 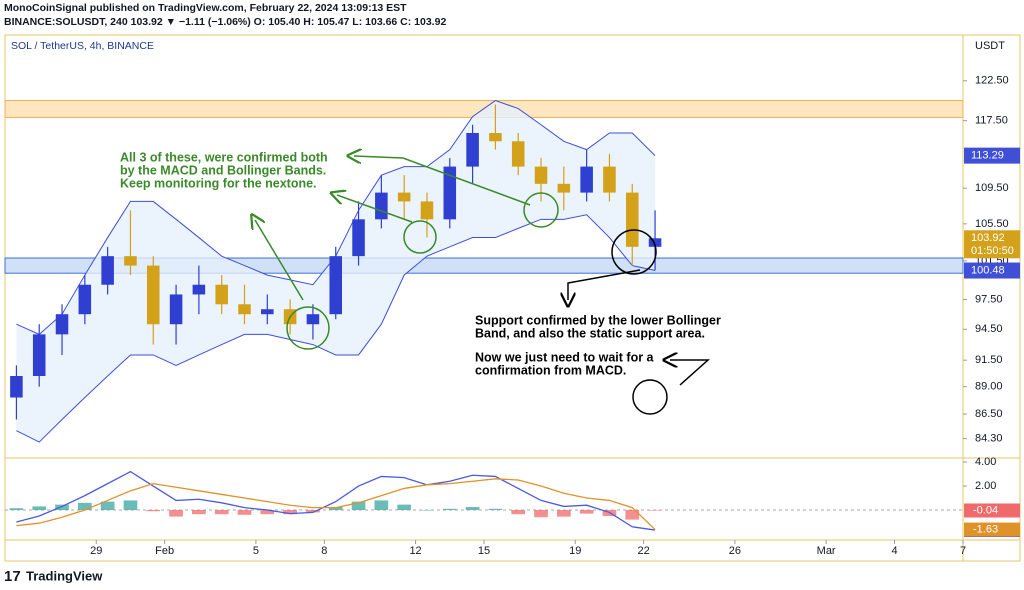 What do you see at coordinates (895, 551) in the screenshot?
I see `x-tick-label: 4` at bounding box center [895, 551].